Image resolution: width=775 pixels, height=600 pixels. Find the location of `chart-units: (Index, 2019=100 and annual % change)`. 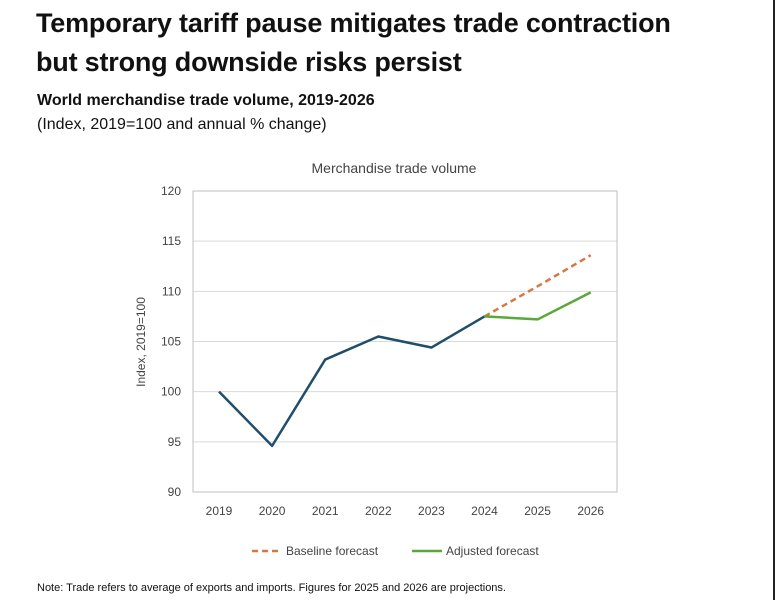

chart-units: (Index, 2019=100 and annual % change) is located at coordinates (182, 124).